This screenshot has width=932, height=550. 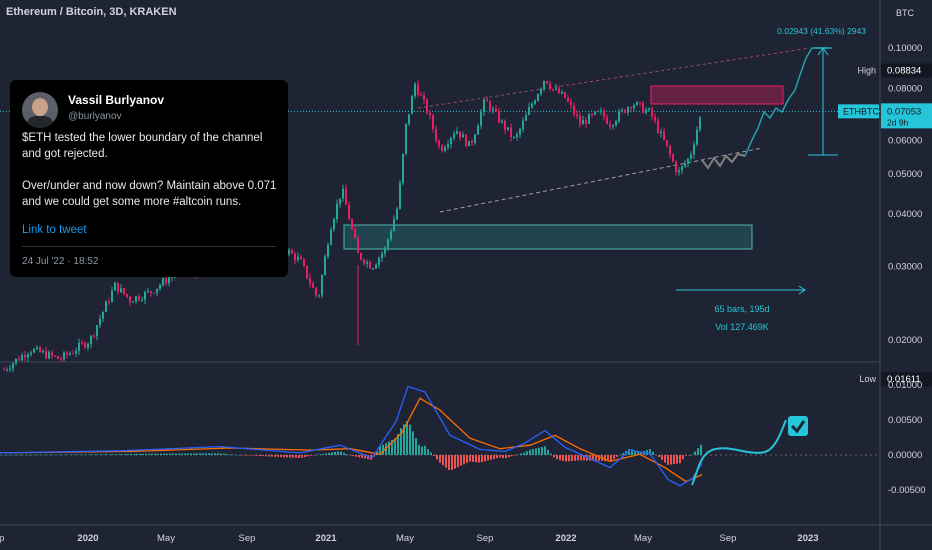 I want to click on price-tick-label: 0.06000, so click(x=905, y=141).